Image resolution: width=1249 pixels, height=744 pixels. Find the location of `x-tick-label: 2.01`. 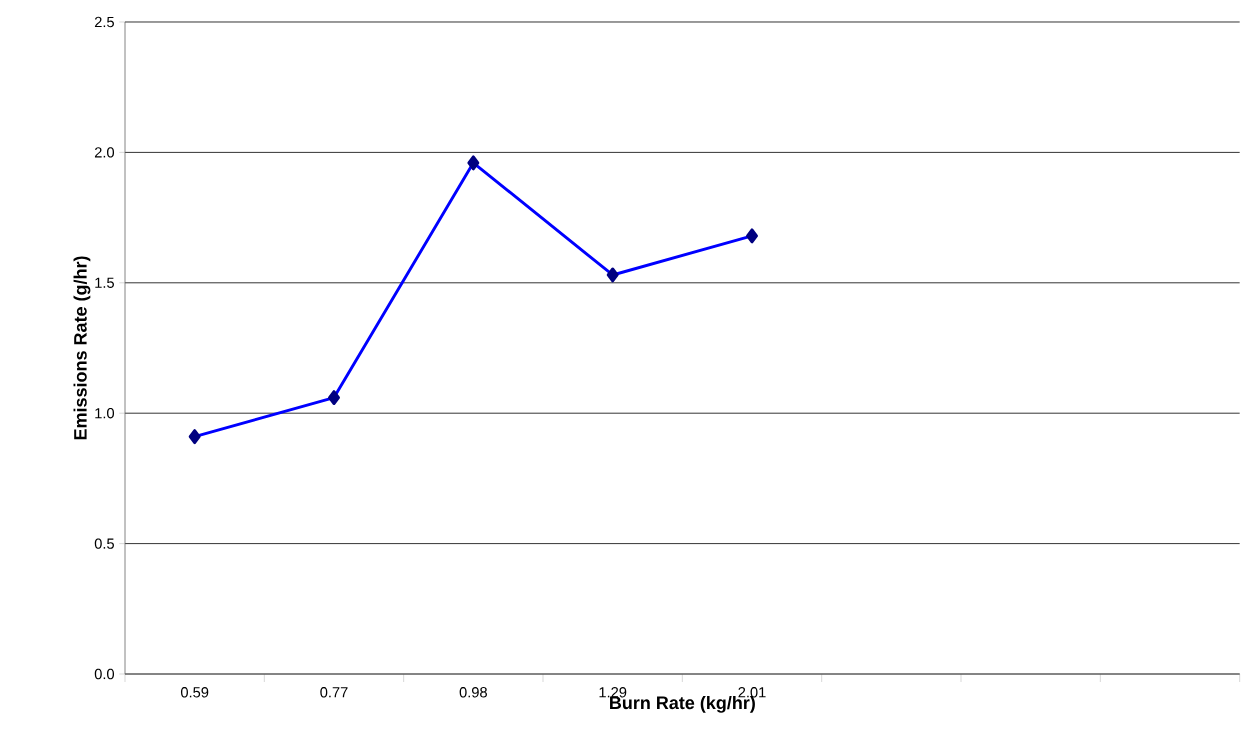

x-tick-label: 2.01 is located at coordinates (752, 692).